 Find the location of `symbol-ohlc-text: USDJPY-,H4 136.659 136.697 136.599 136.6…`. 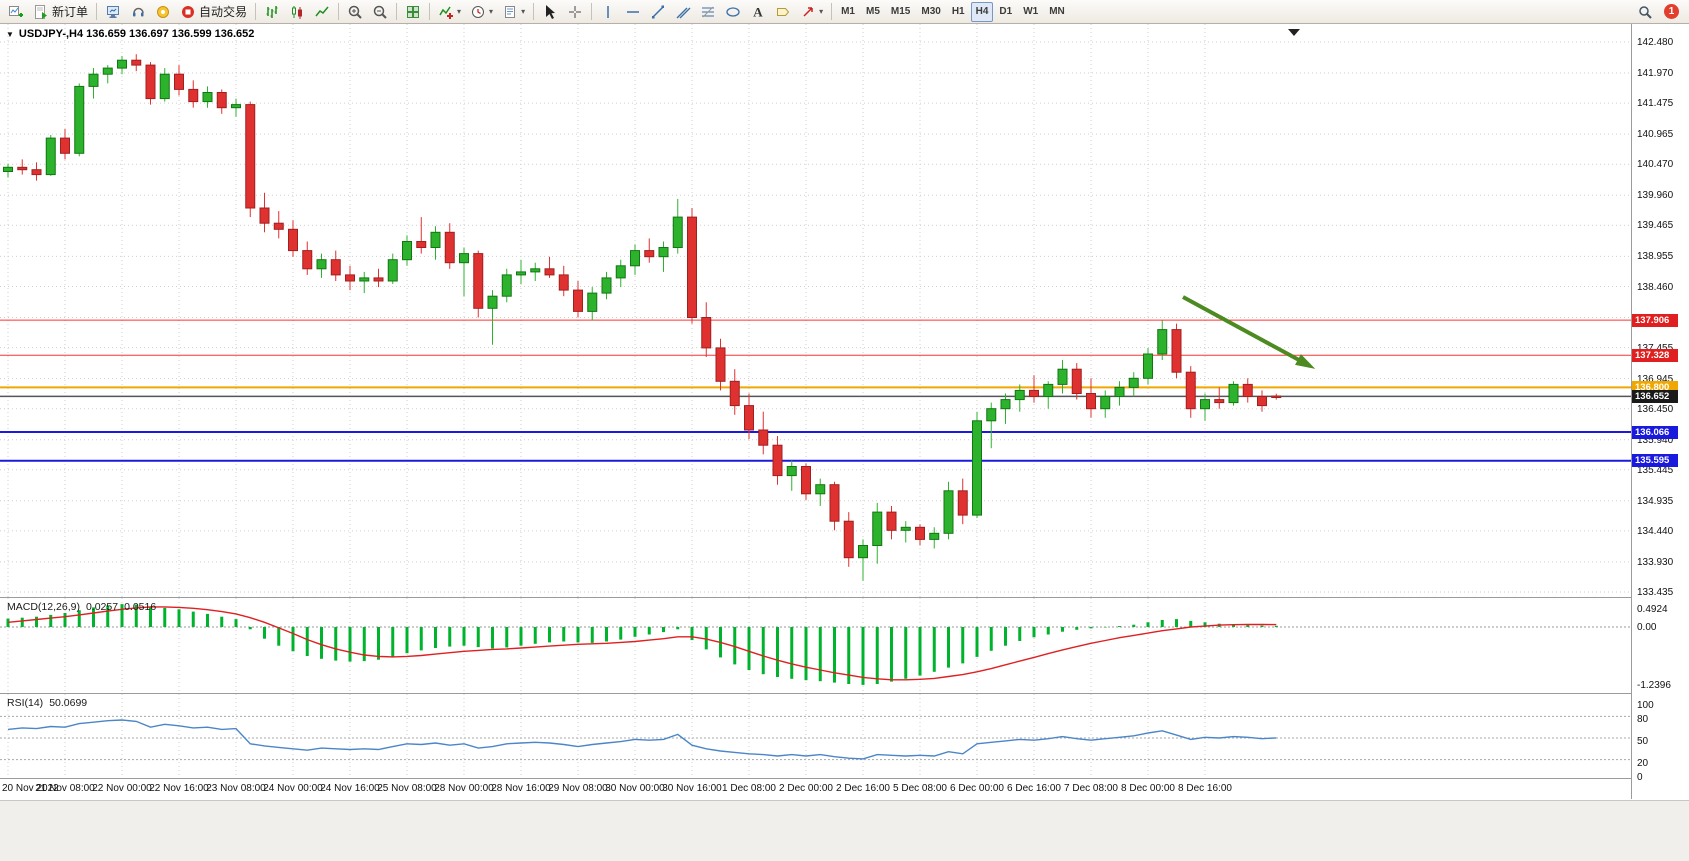

symbol-ohlc-text: USDJPY-,H4 136.659 136.697 136.599 136.6… is located at coordinates (136, 34).